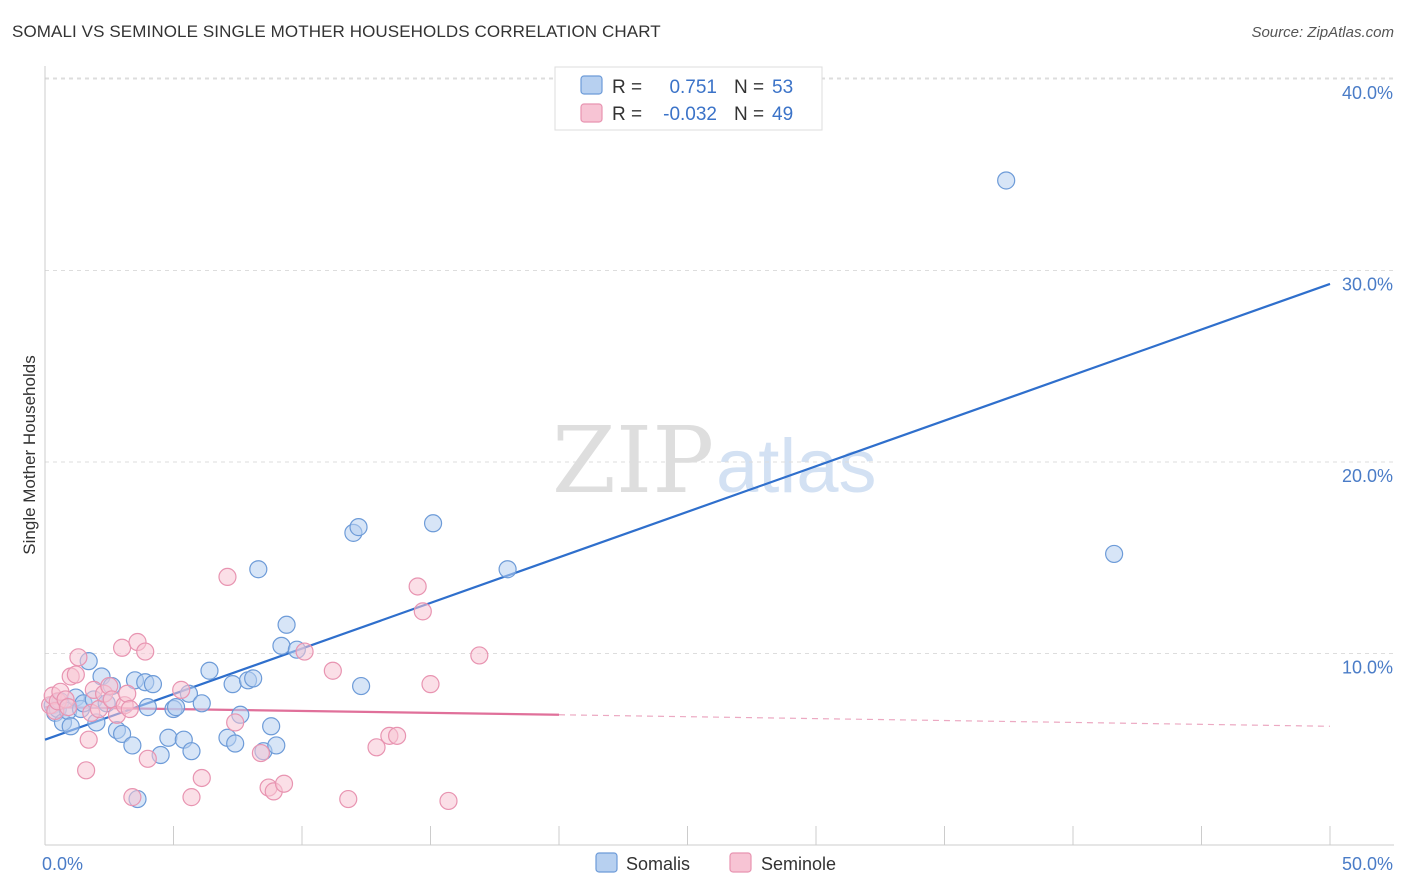  What do you see at coordinates (693, 87) in the screenshot?
I see `stats-somalis-r-value: 0.751` at bounding box center [693, 87].